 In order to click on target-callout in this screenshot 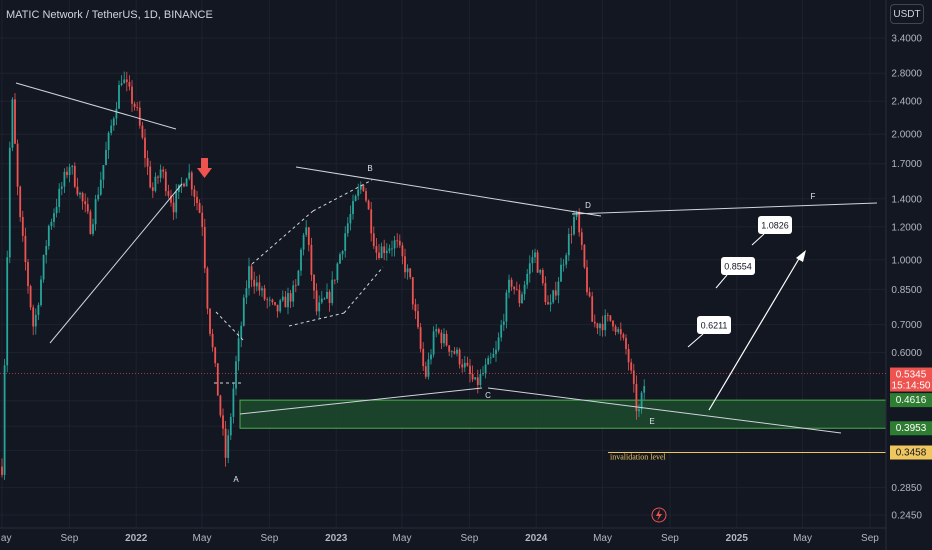, I will do `click(714, 325)`.